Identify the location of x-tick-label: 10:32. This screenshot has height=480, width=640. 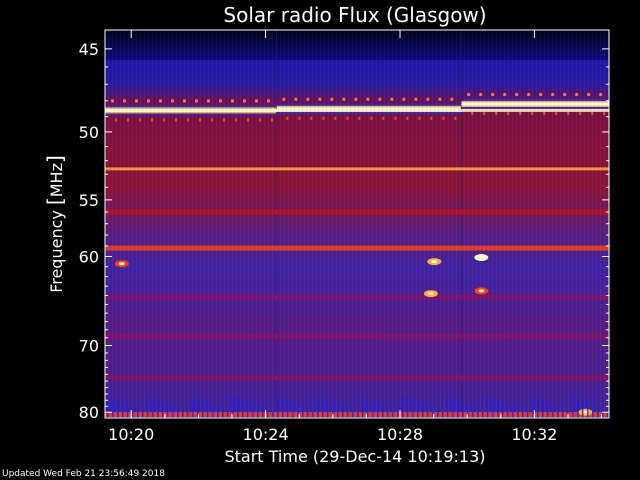
(534, 434).